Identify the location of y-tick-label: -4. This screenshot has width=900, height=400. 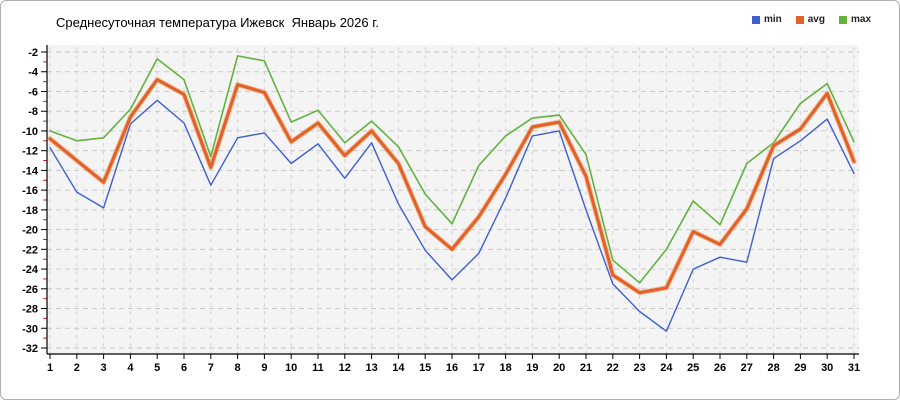
(33, 73).